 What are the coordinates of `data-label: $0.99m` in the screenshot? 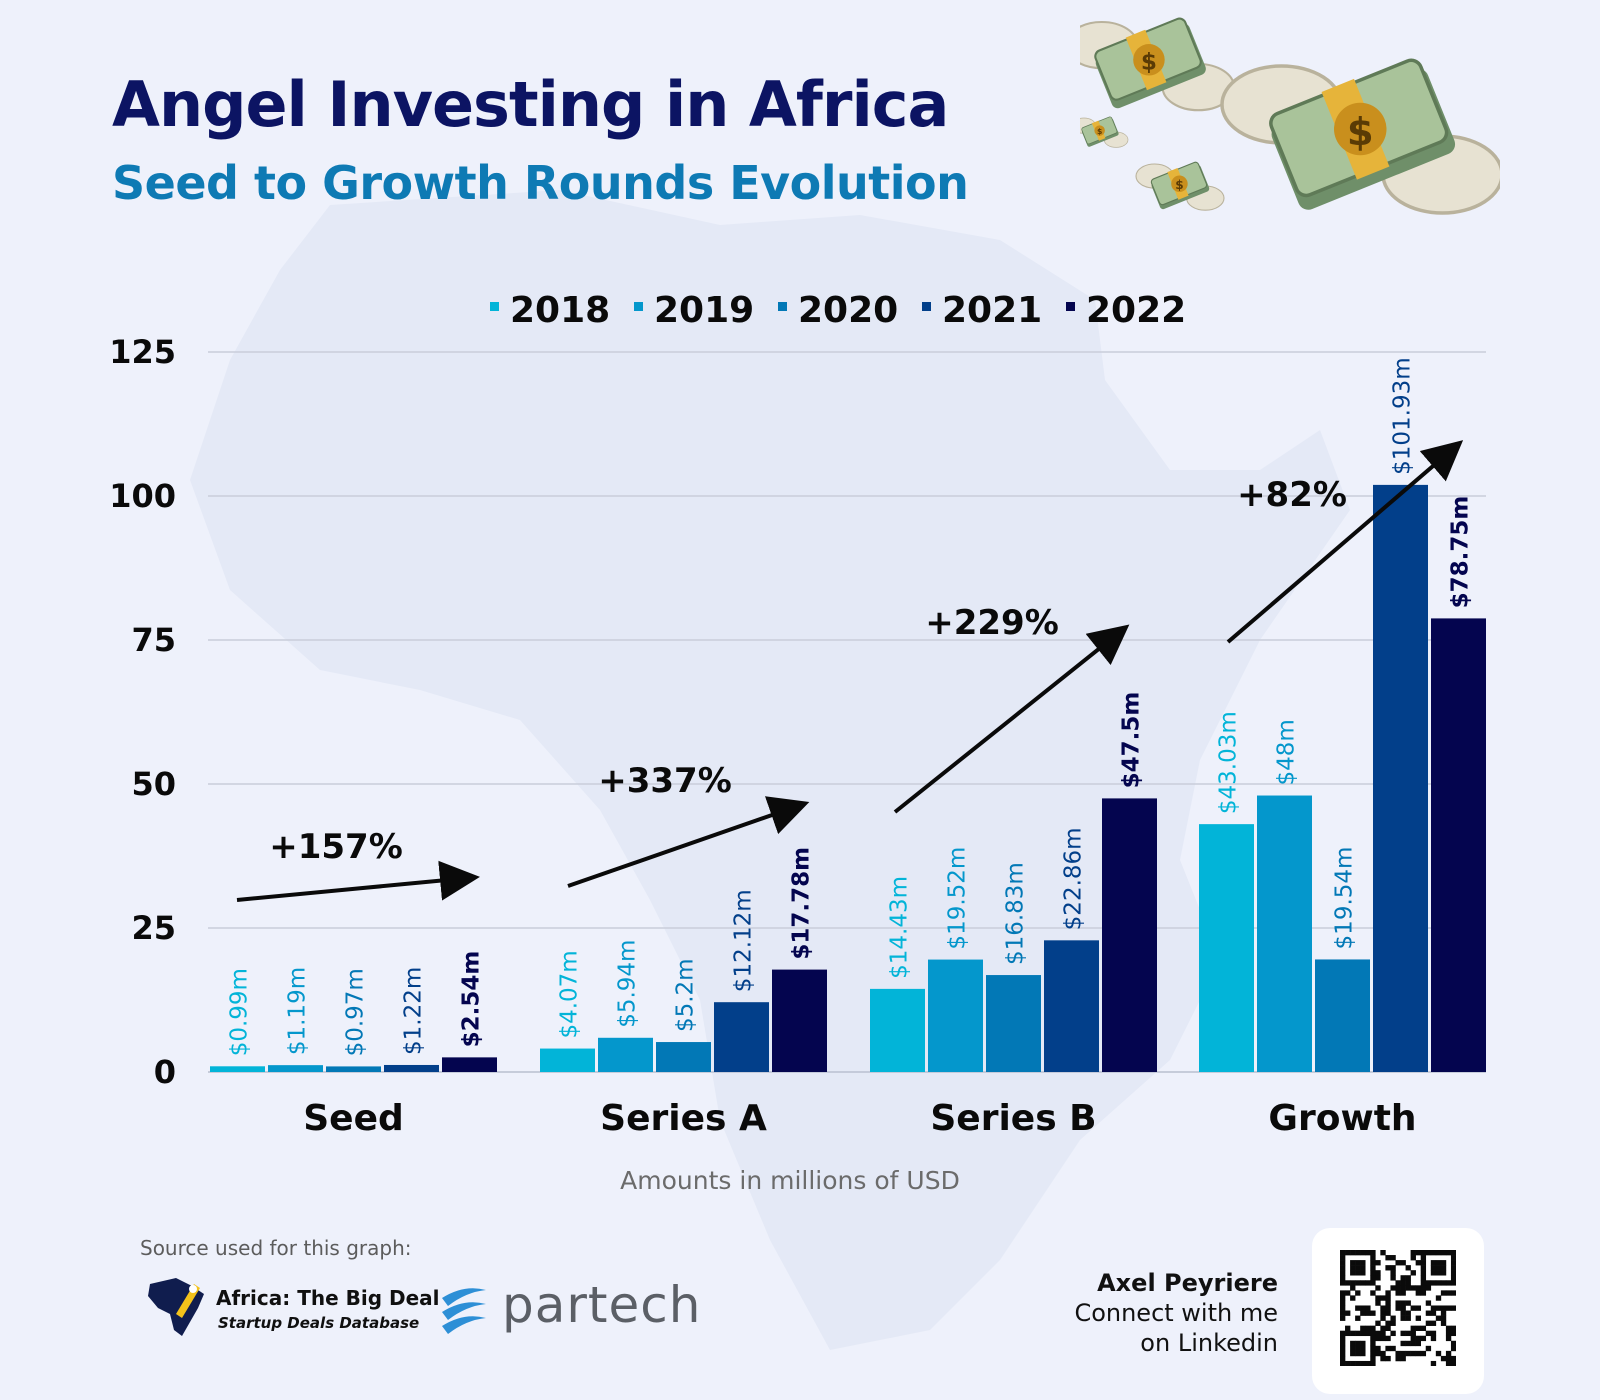 It's located at (240, 1012).